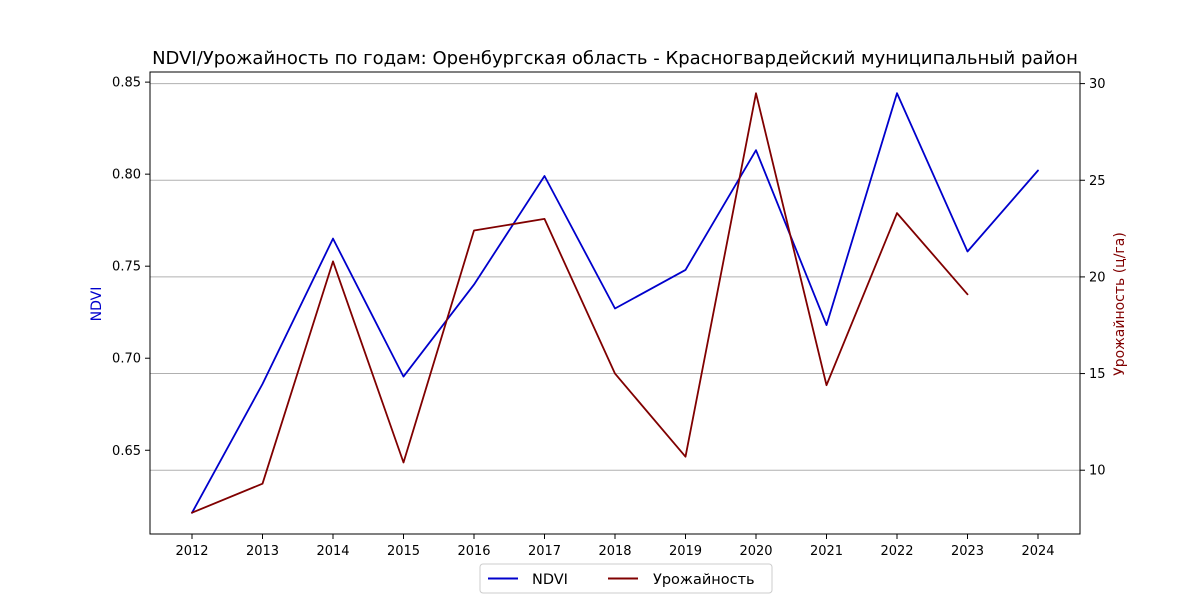  Describe the element at coordinates (1037, 551) in the screenshot. I see `x-tick-label: 2024` at that location.